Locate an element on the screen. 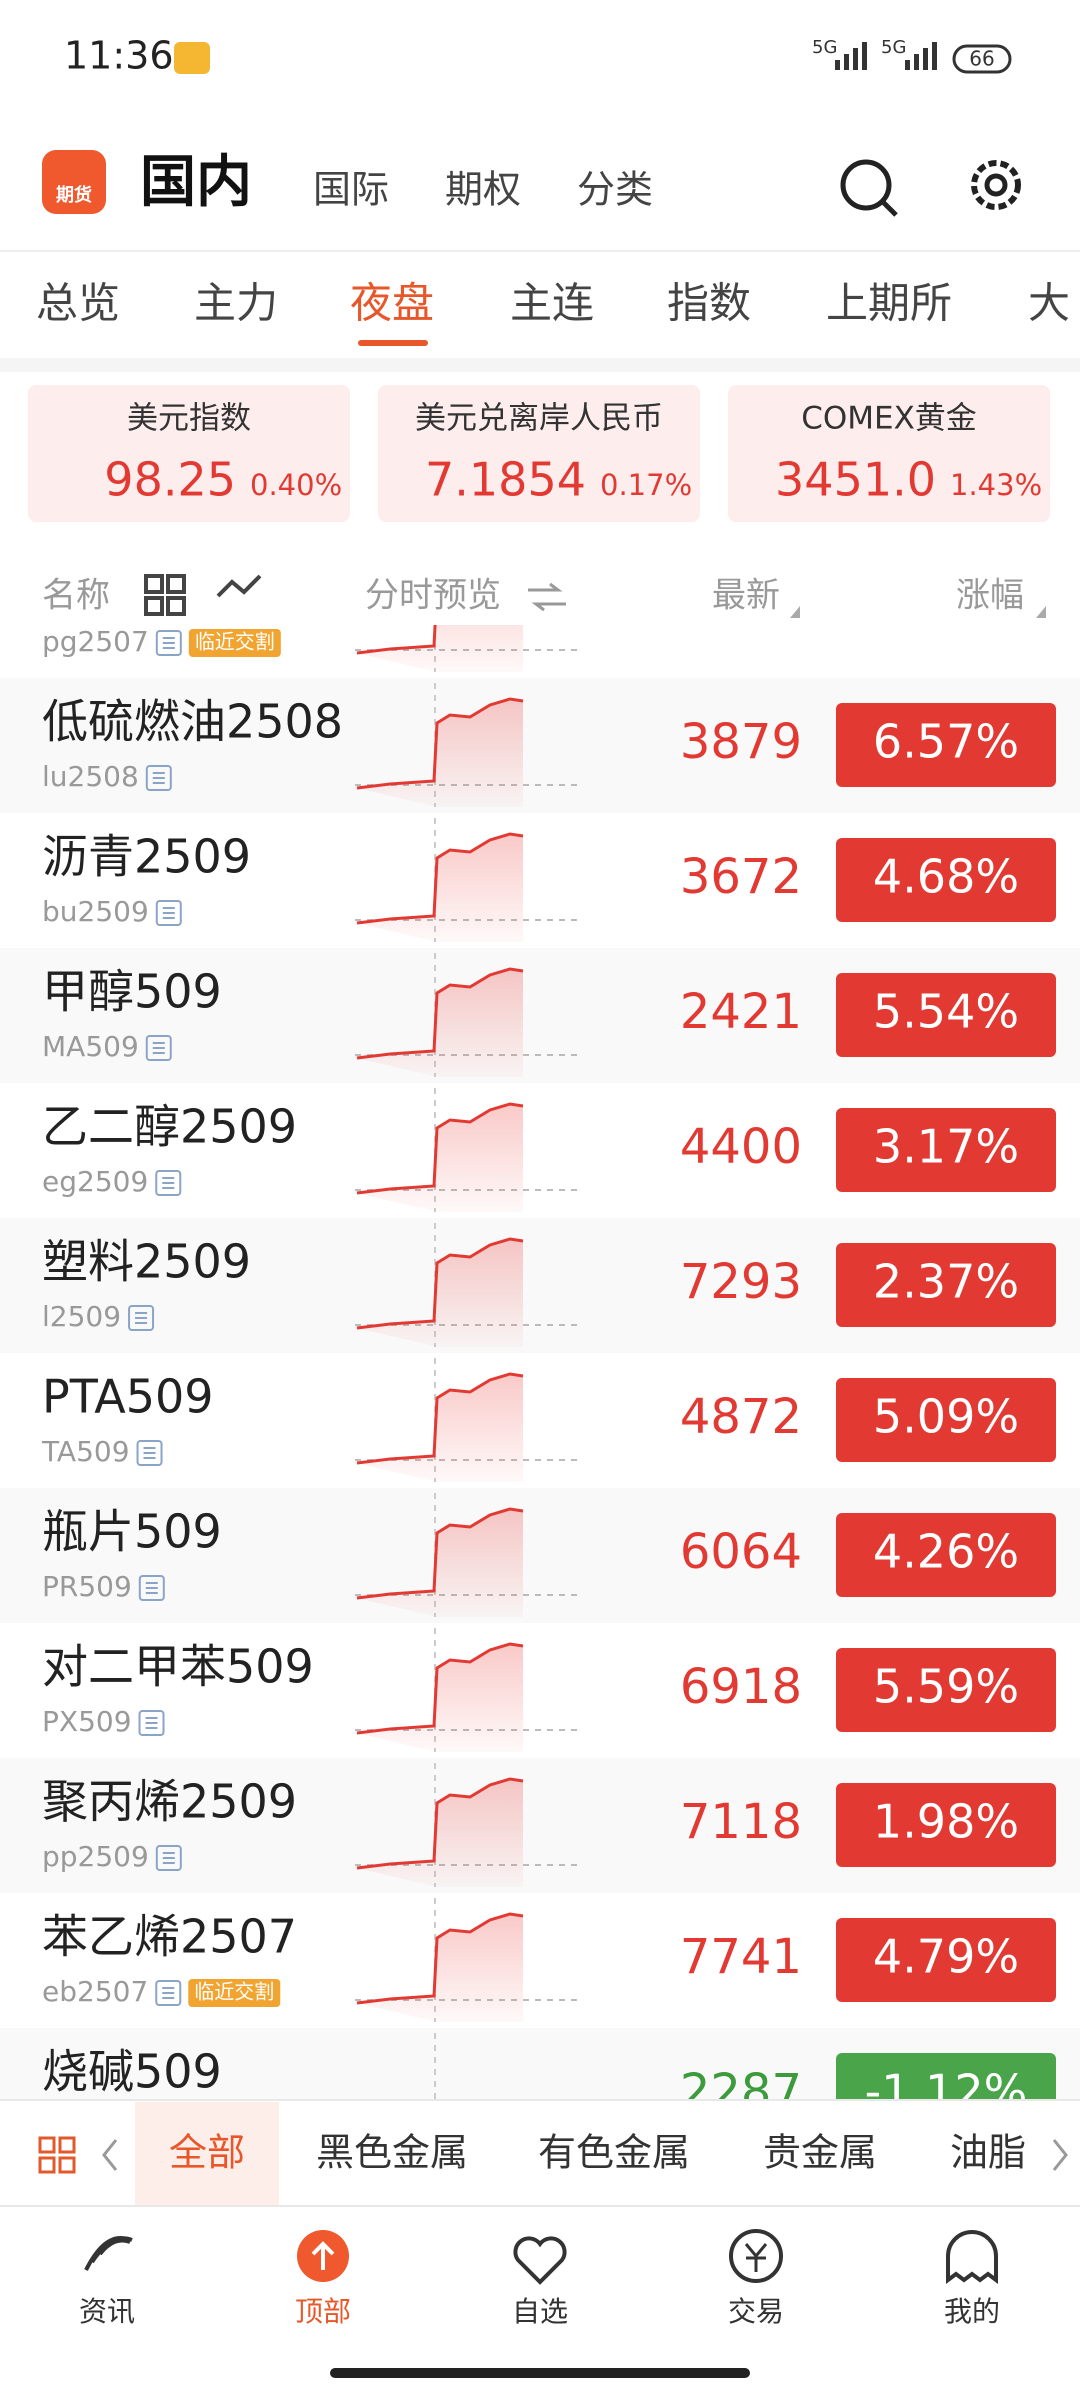 This screenshot has width=1080, height=2400. search-icon is located at coordinates (866, 185).